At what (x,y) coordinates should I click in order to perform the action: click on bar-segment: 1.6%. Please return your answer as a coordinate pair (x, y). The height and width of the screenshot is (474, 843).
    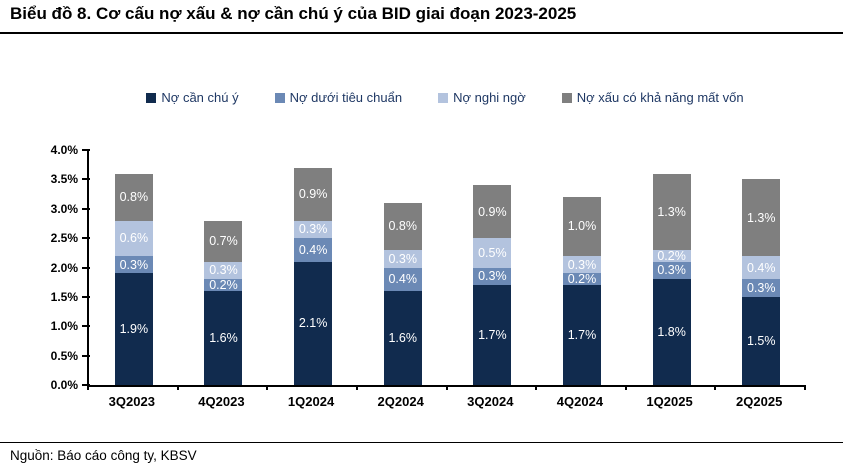
    Looking at the image, I should click on (402, 338).